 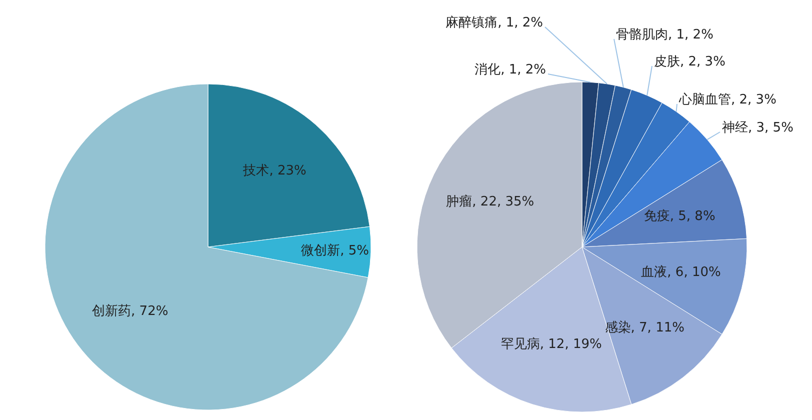 What do you see at coordinates (130, 311) in the screenshot?
I see `slice-label: 创新药, 72%` at bounding box center [130, 311].